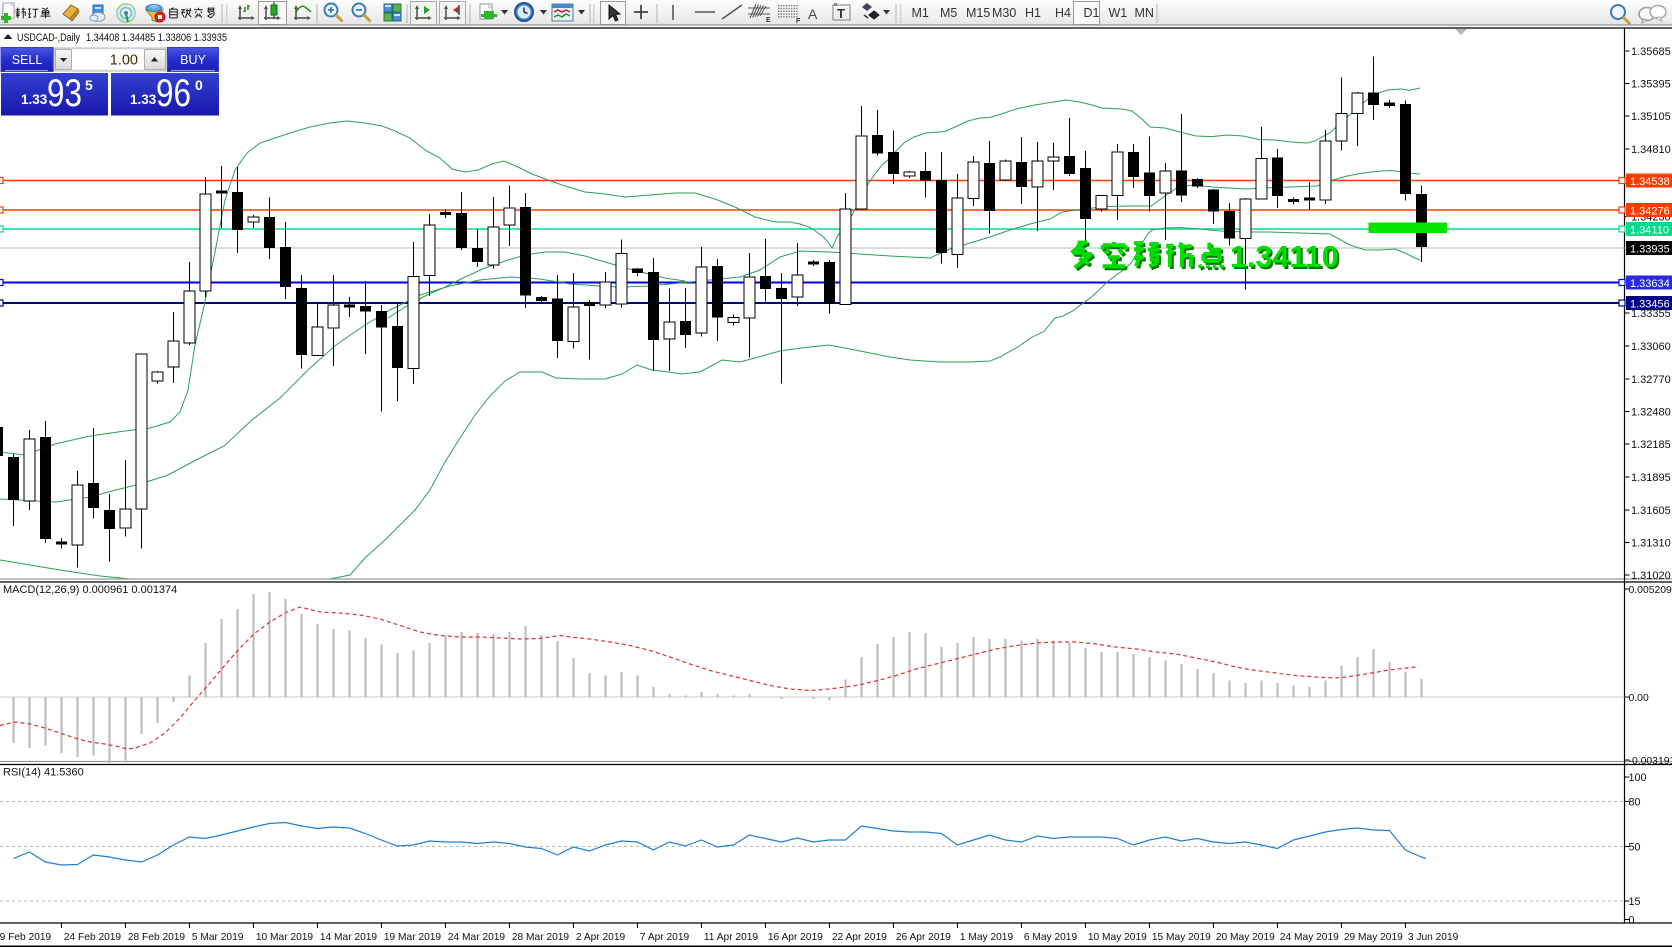 This screenshot has height=947, width=1672. Describe the element at coordinates (477, 937) in the screenshot. I see `svg-text: 24 Mar 2019` at that location.